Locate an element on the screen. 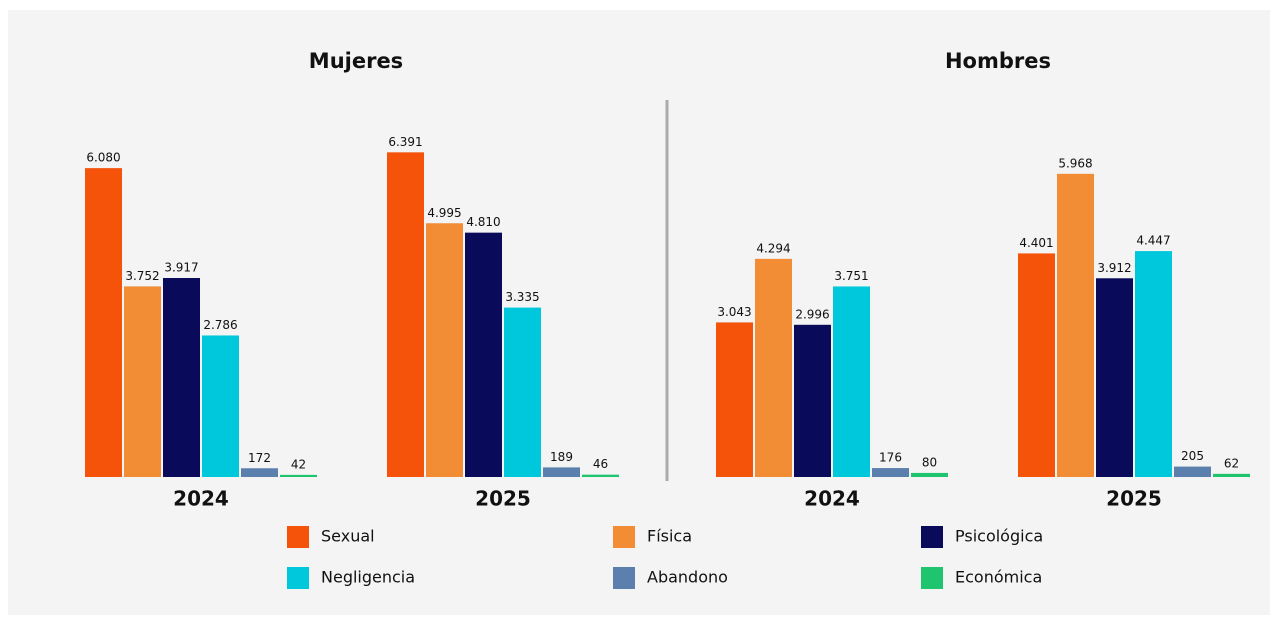 The height and width of the screenshot is (623, 1279). legend-label: Abandono is located at coordinates (687, 577).